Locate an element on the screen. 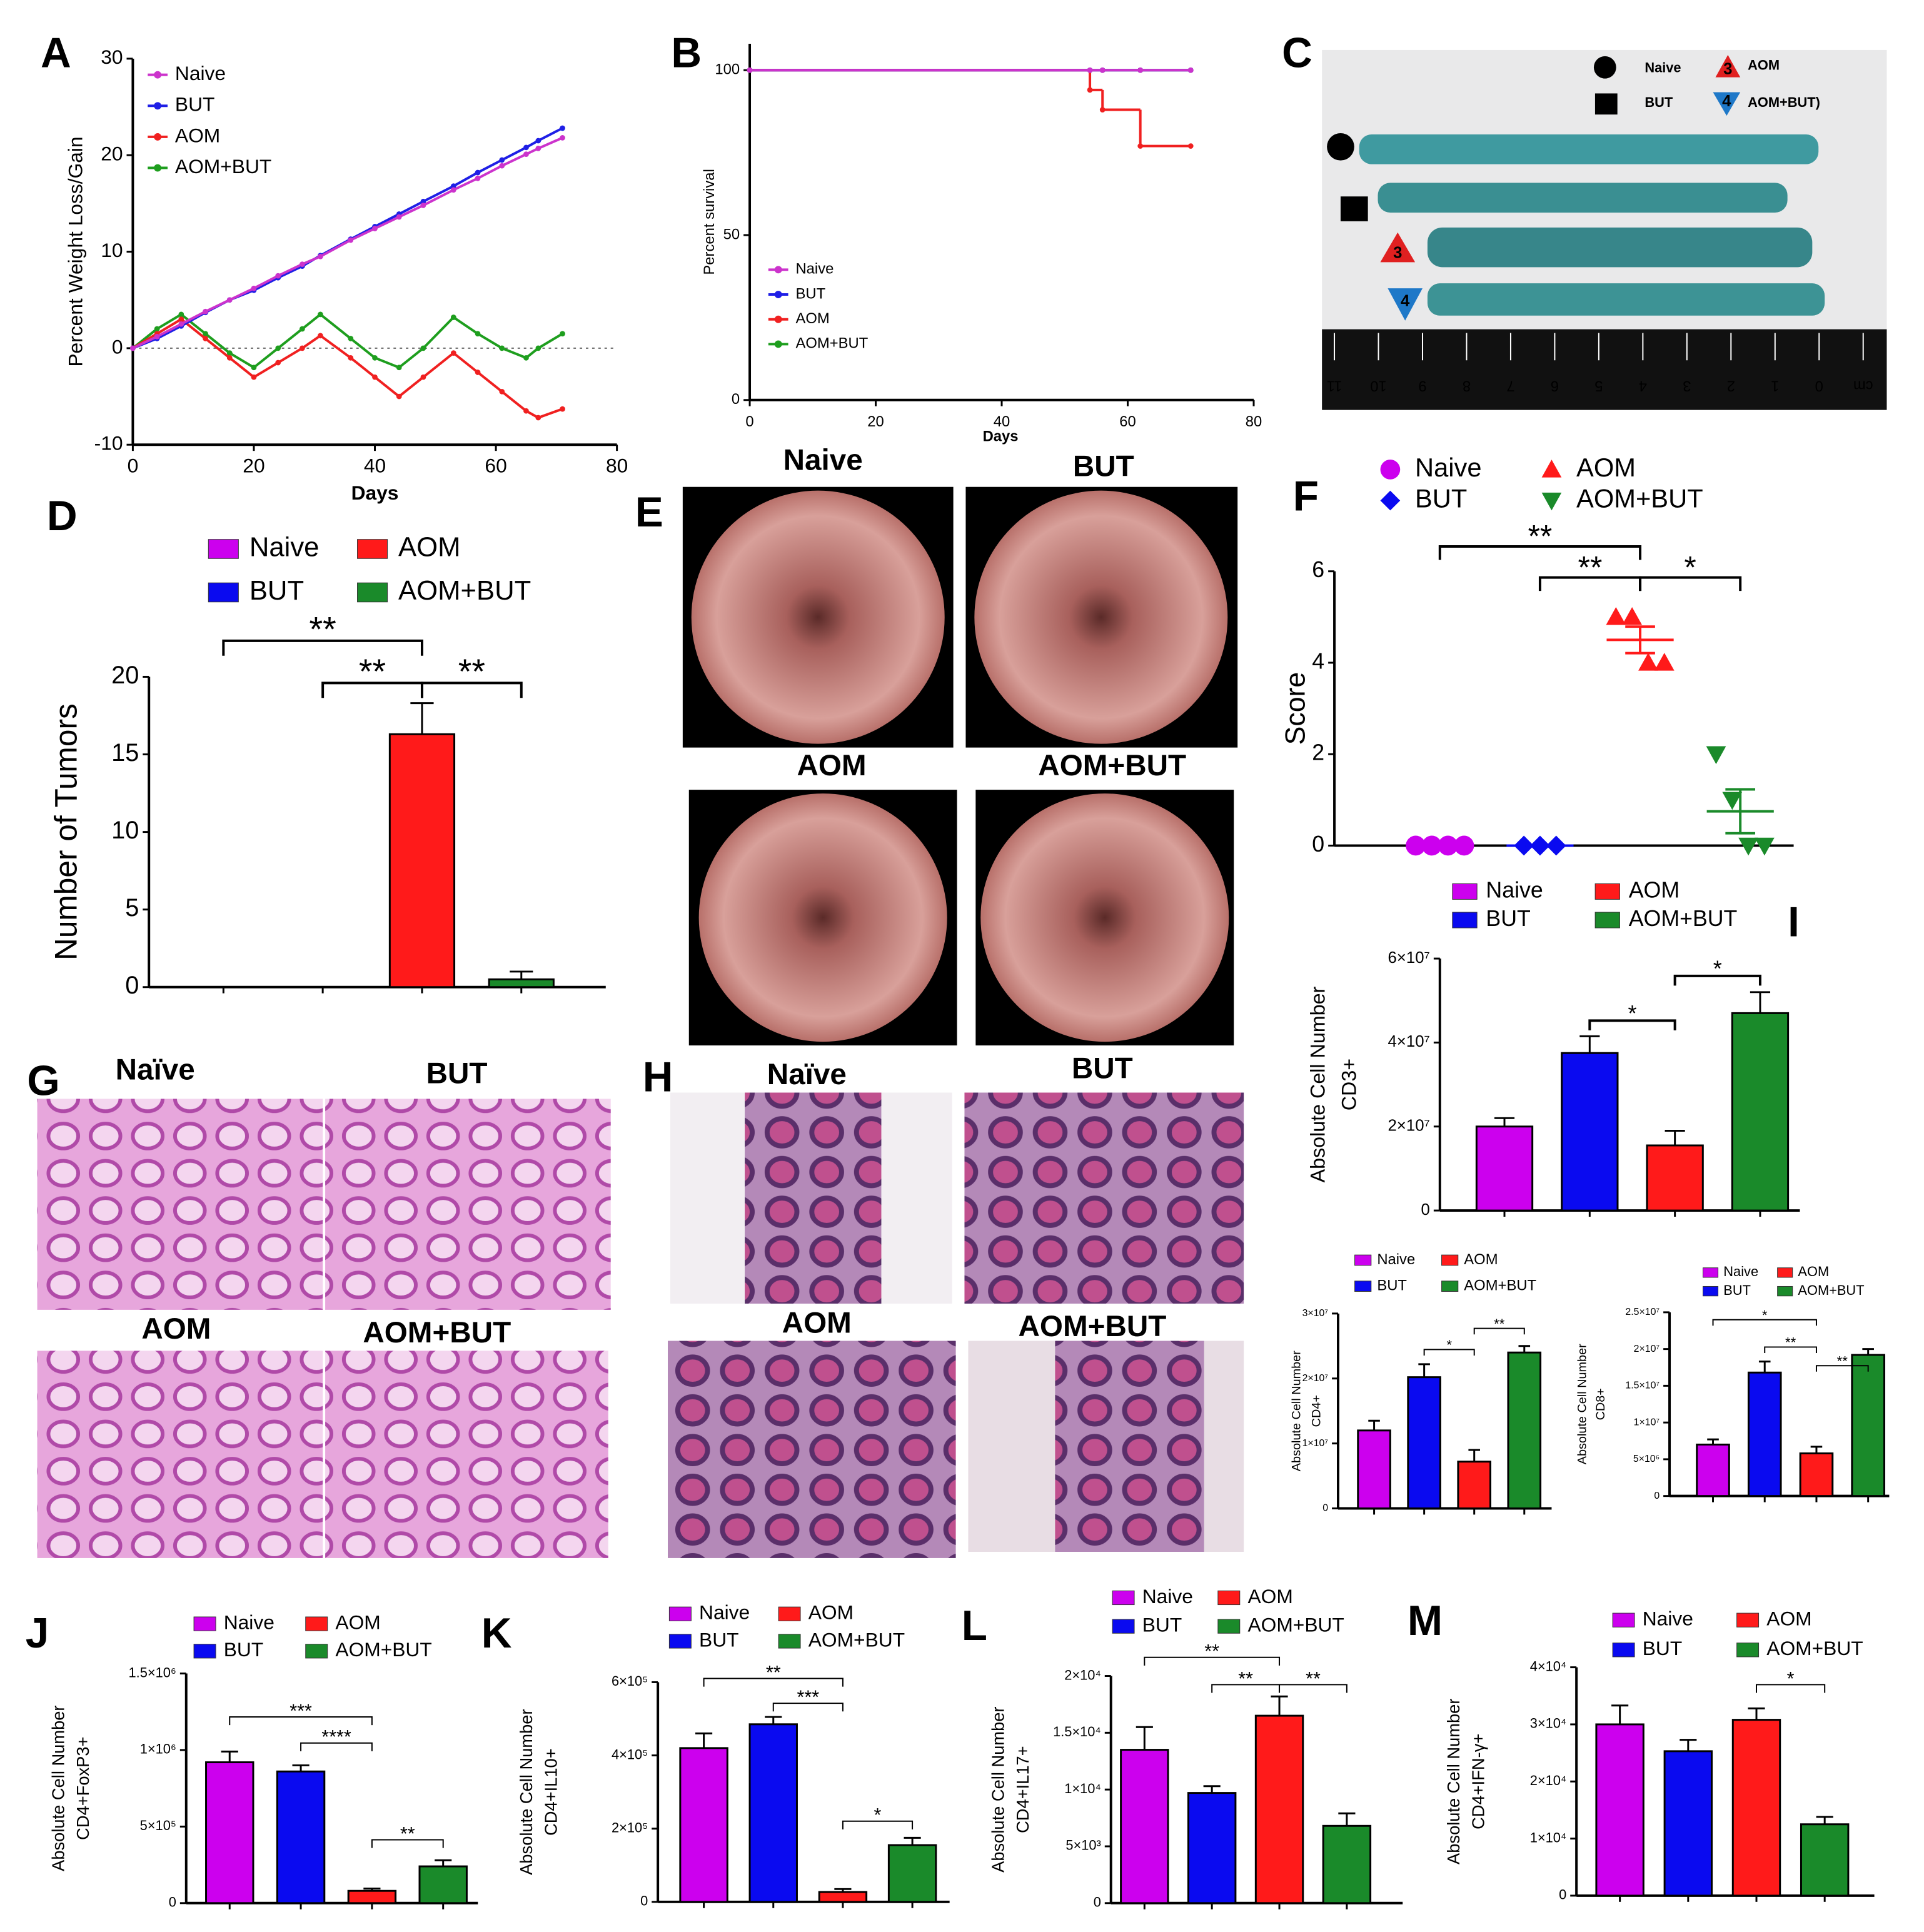 The width and height of the screenshot is (1924, 1932). ruler-label: 2 is located at coordinates (1731, 386).